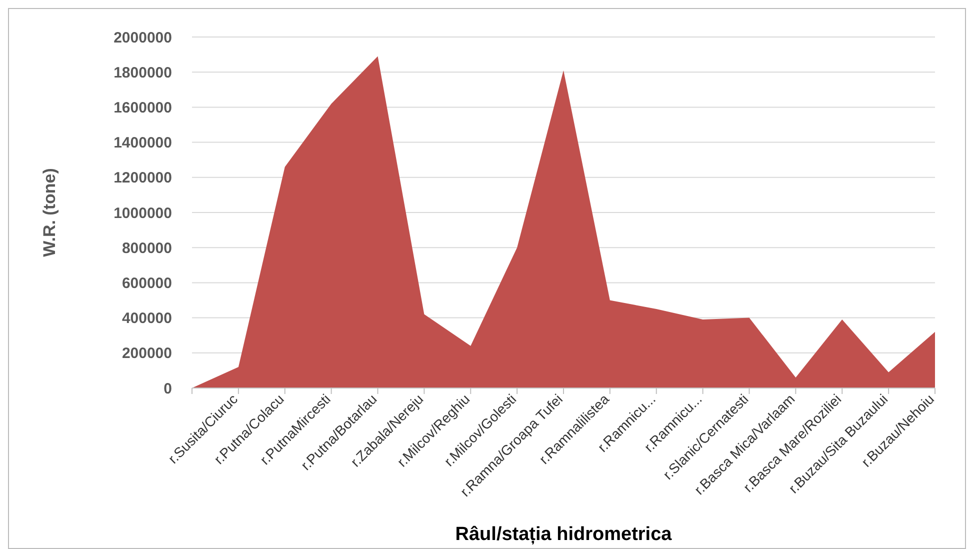  I want to click on y-tick-label: 1000000, so click(143, 213).